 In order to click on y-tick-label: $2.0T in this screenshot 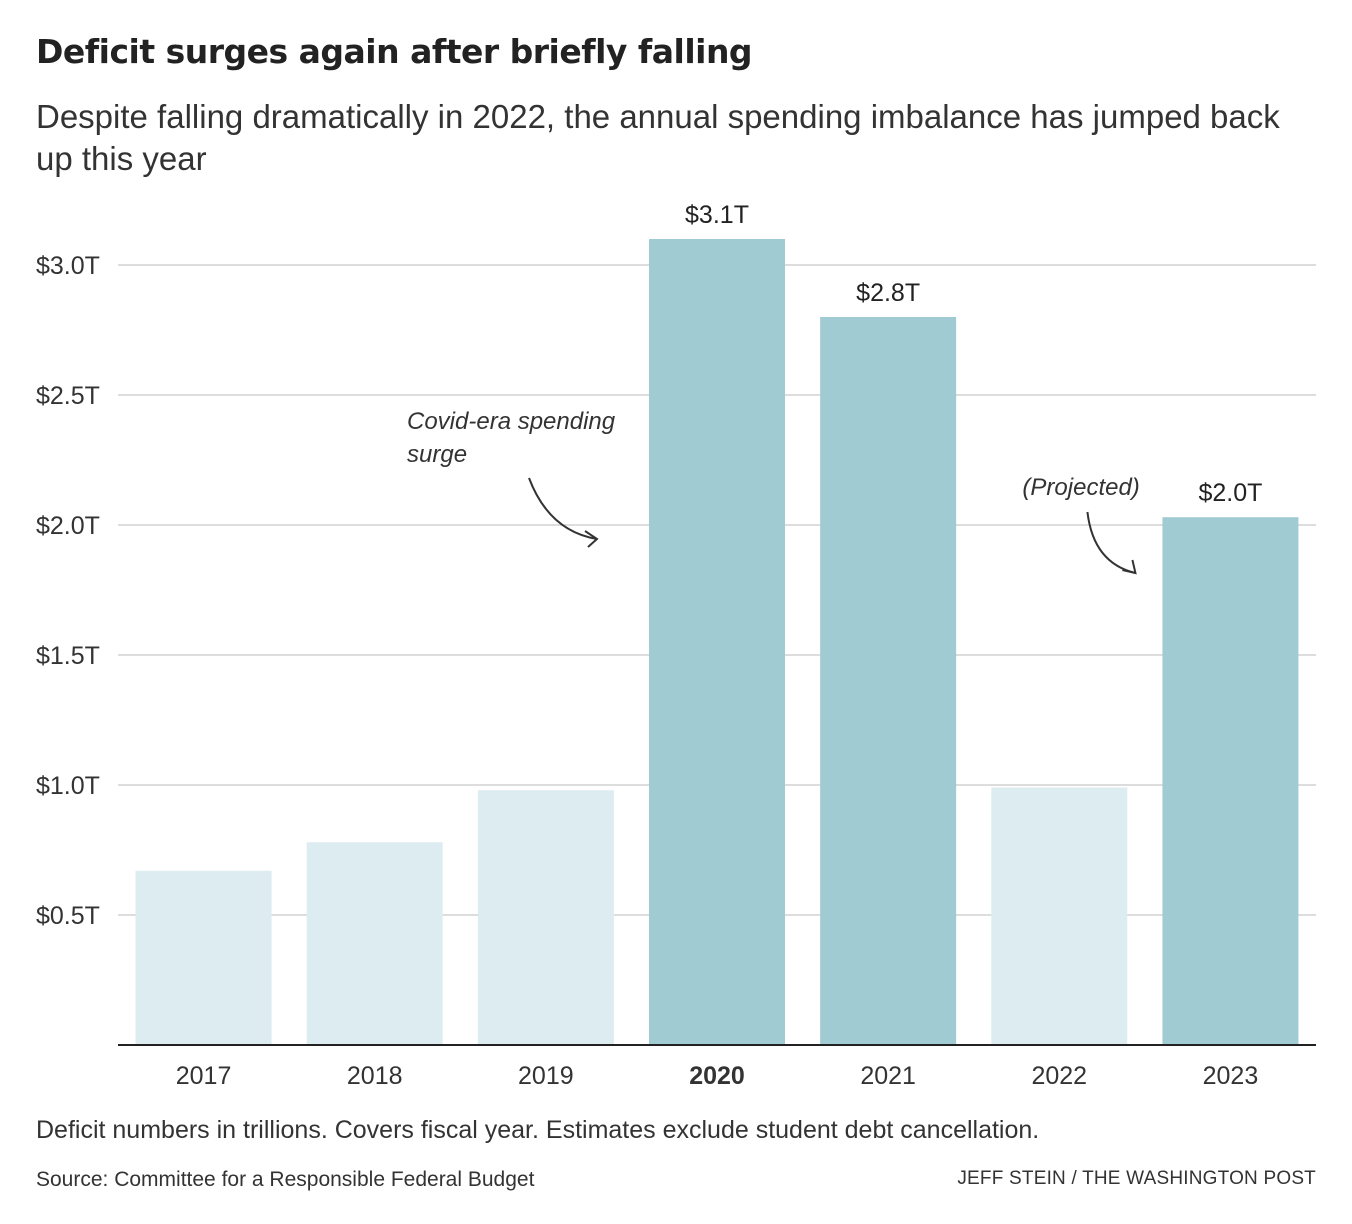, I will do `click(68, 526)`.